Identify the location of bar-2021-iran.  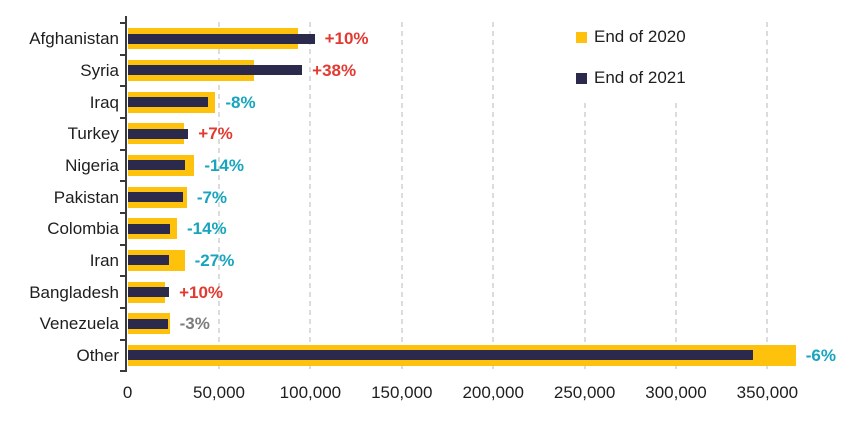
(148, 260).